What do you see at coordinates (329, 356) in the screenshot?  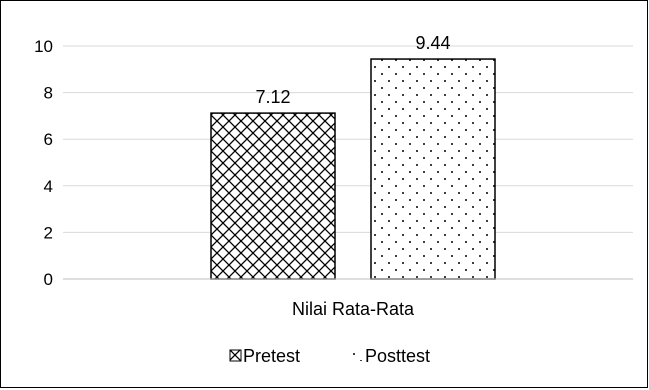 I see `legend: Pretest Posttest` at bounding box center [329, 356].